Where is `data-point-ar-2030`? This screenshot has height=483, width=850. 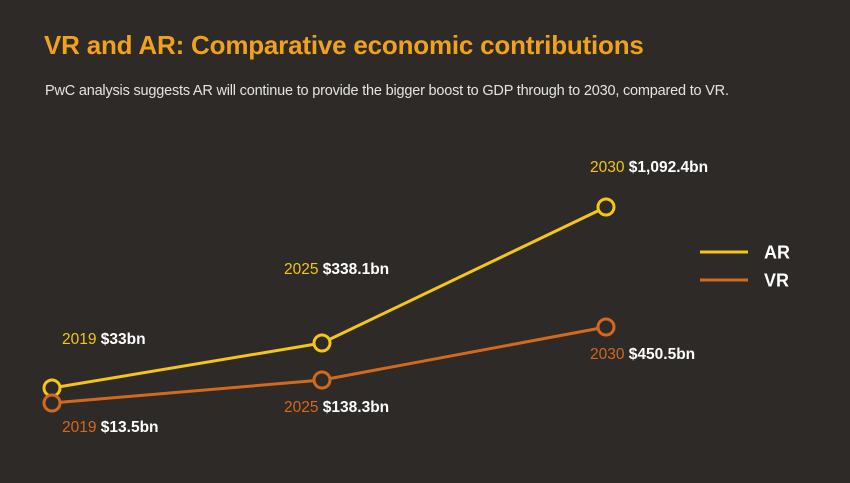 data-point-ar-2030 is located at coordinates (606, 207).